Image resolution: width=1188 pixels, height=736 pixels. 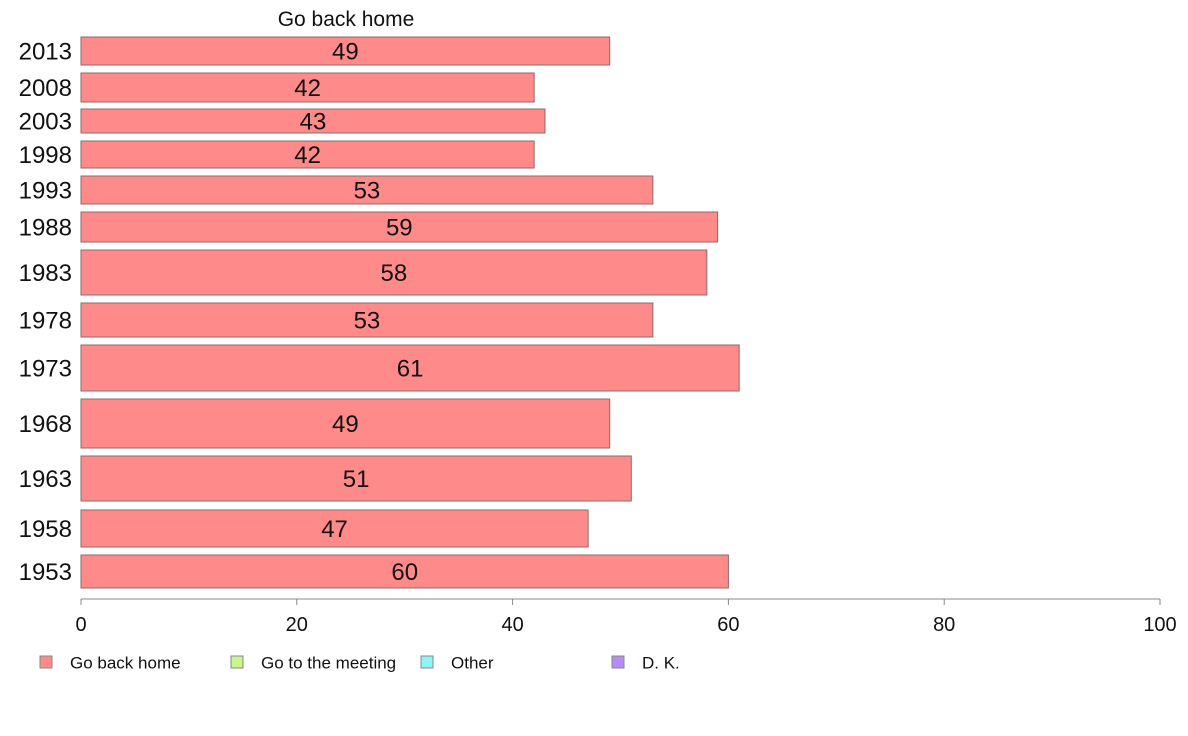 What do you see at coordinates (125, 663) in the screenshot?
I see `legend-label-1: Go back home` at bounding box center [125, 663].